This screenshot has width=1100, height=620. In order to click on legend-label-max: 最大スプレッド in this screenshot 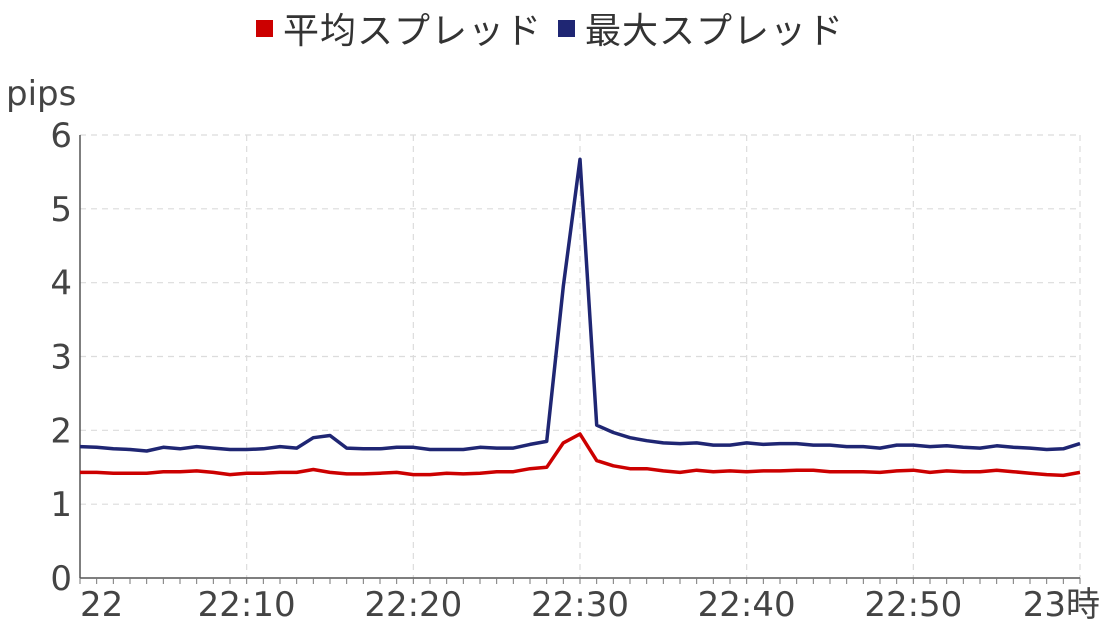, I will do `click(715, 31)`.